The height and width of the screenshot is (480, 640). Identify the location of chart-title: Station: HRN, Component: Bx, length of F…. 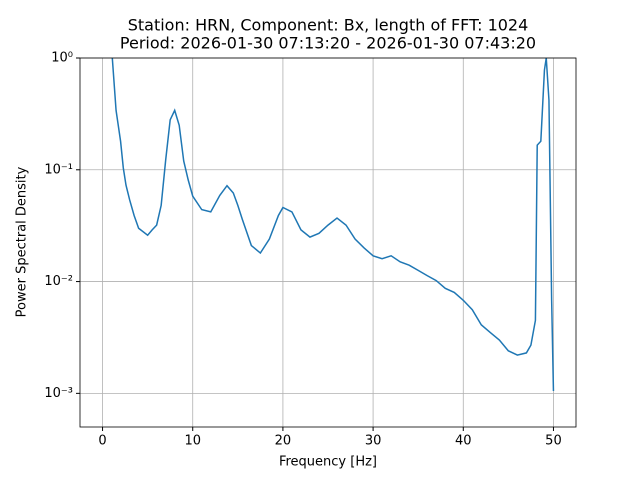
(328, 25).